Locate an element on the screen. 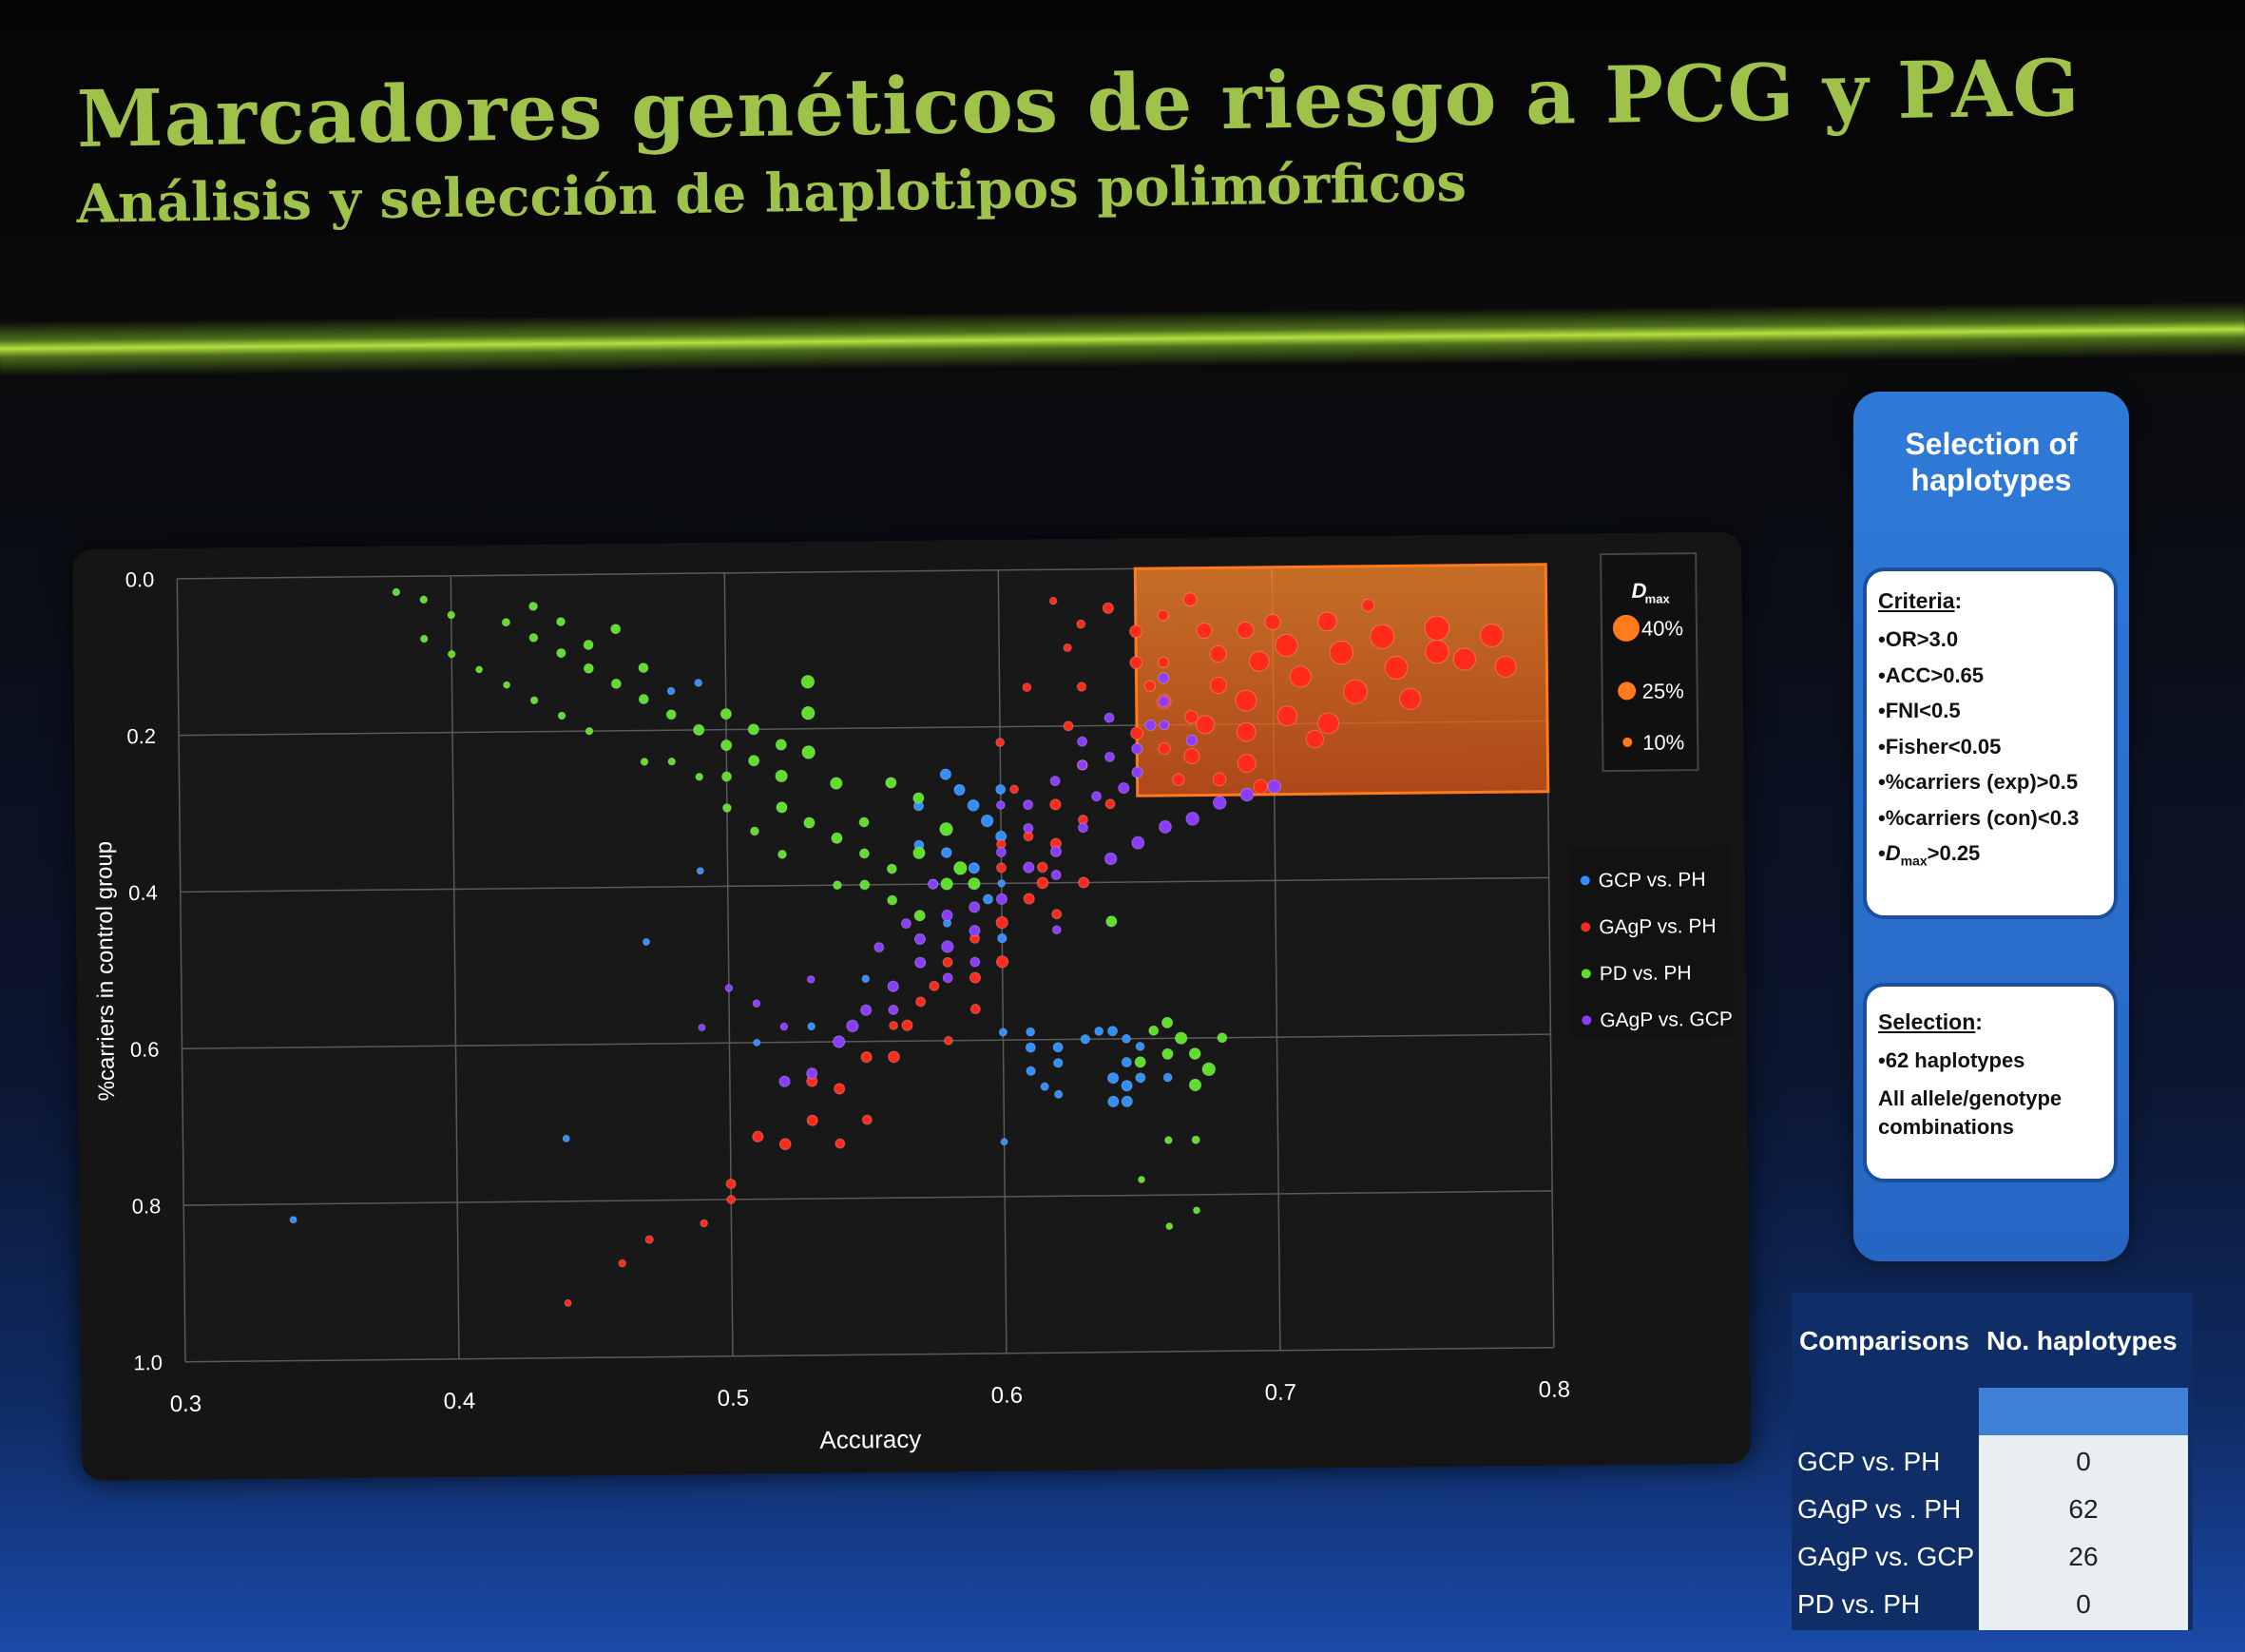 The width and height of the screenshot is (2245, 1652). table-row-name: GAgP vs . PH is located at coordinates (1879, 1509).